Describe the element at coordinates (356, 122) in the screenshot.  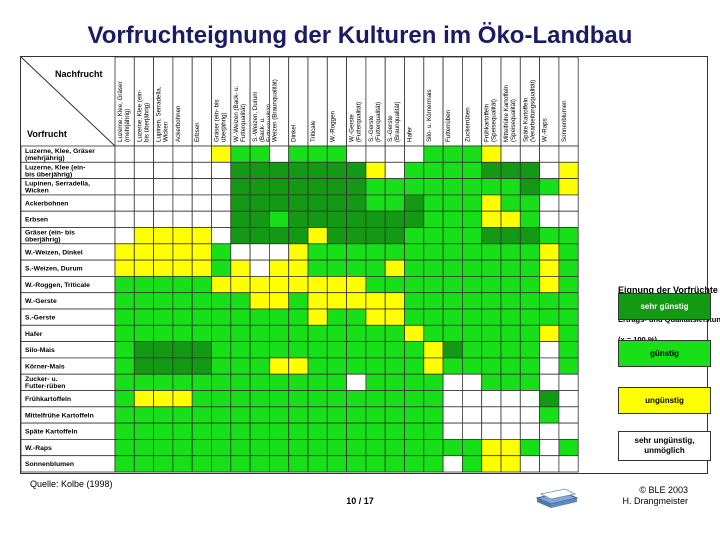
I see `column-label: W.-Gerste(Futterqualität)` at that location.